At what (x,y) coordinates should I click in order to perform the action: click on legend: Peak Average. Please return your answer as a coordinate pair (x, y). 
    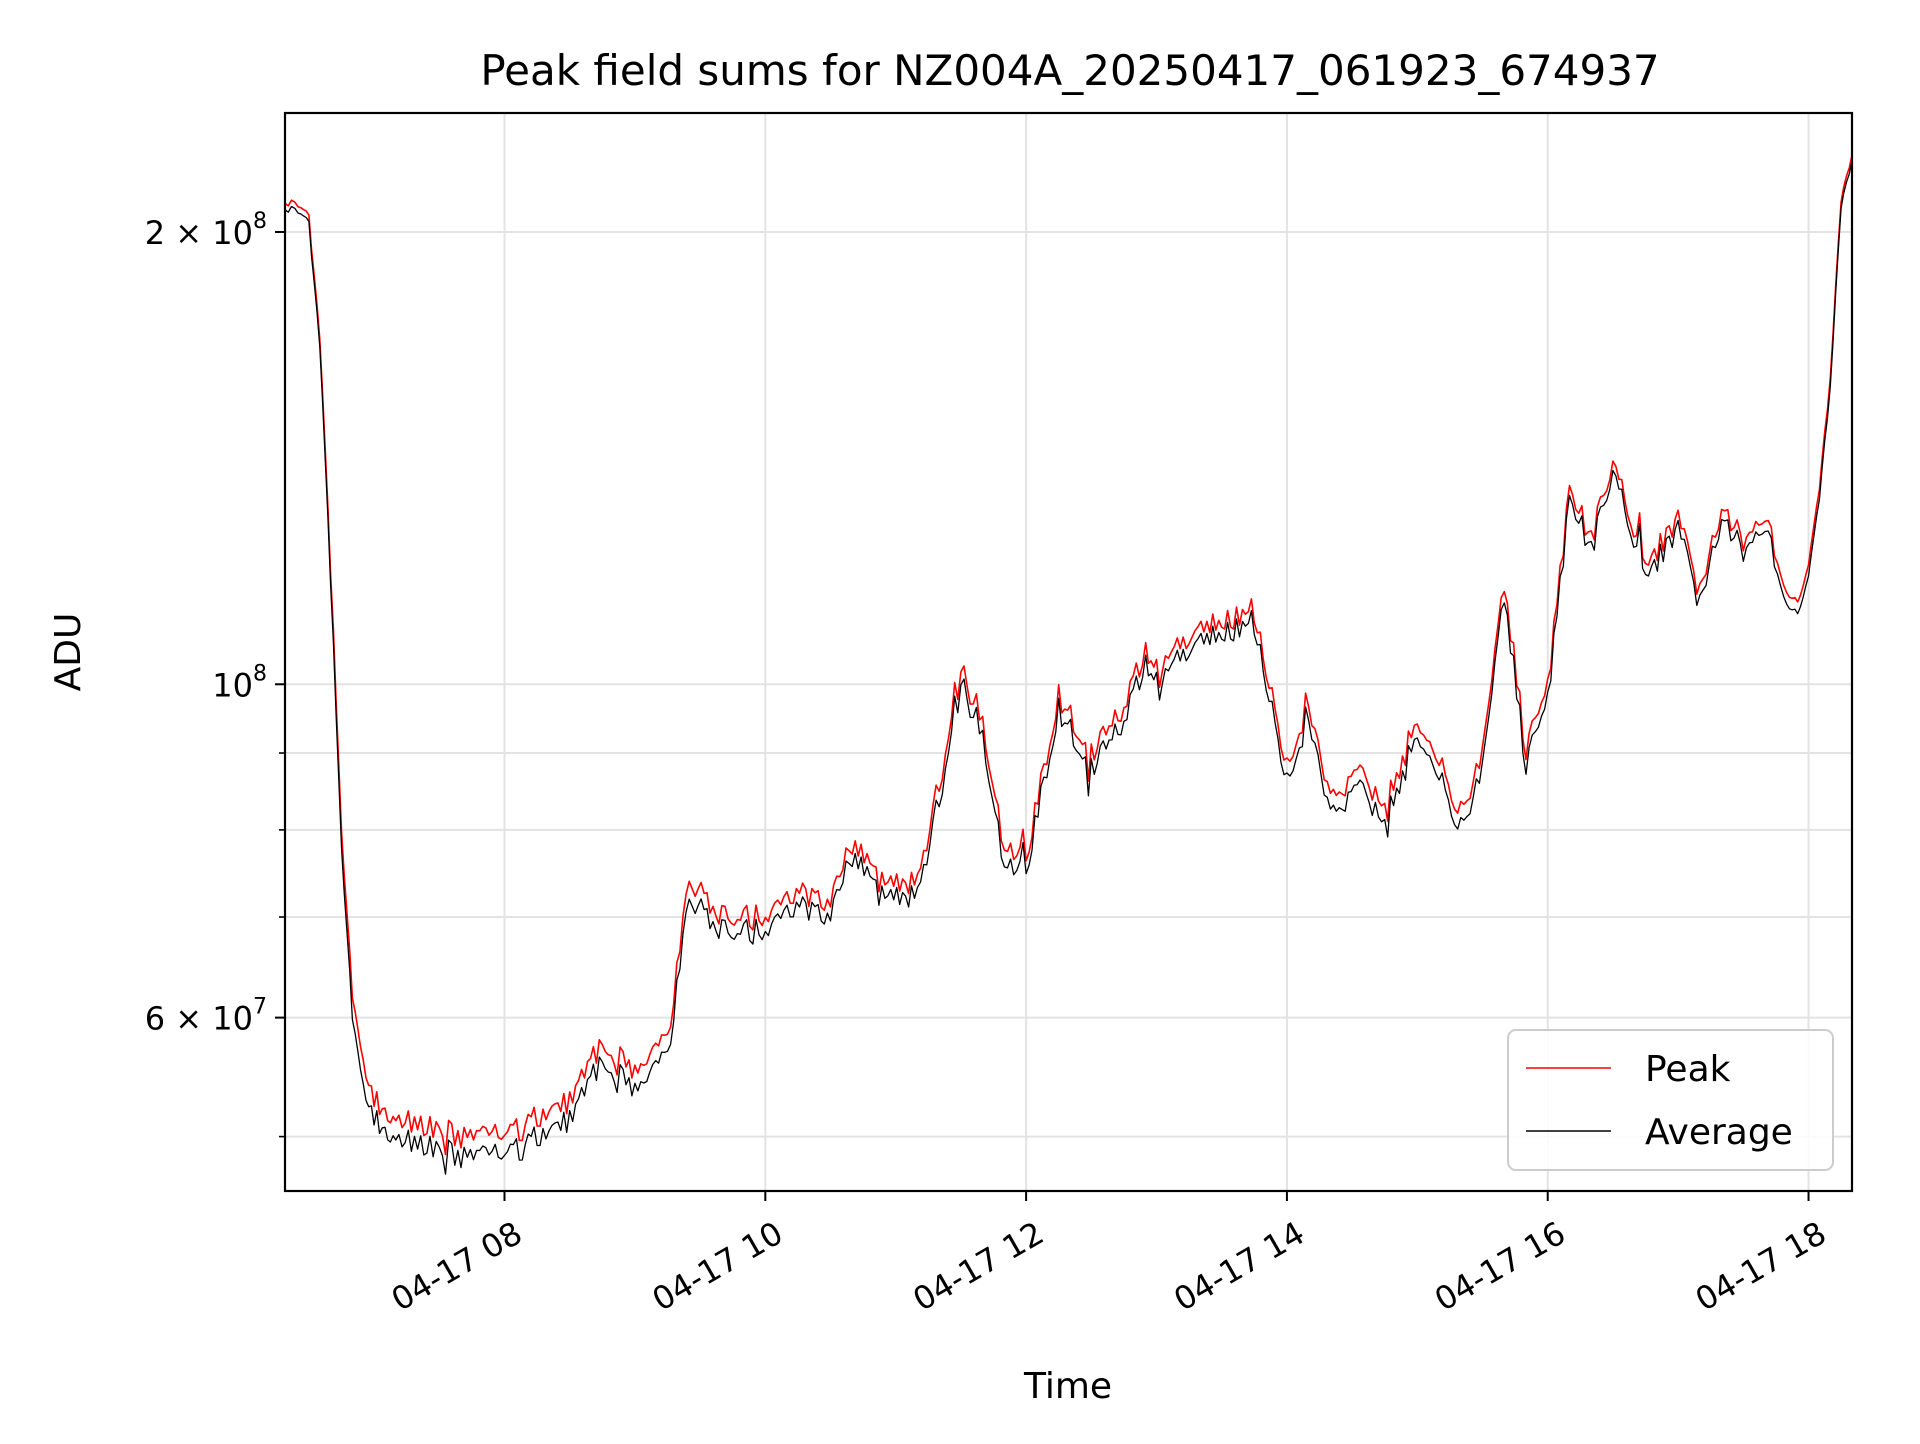
    Looking at the image, I should click on (1670, 1100).